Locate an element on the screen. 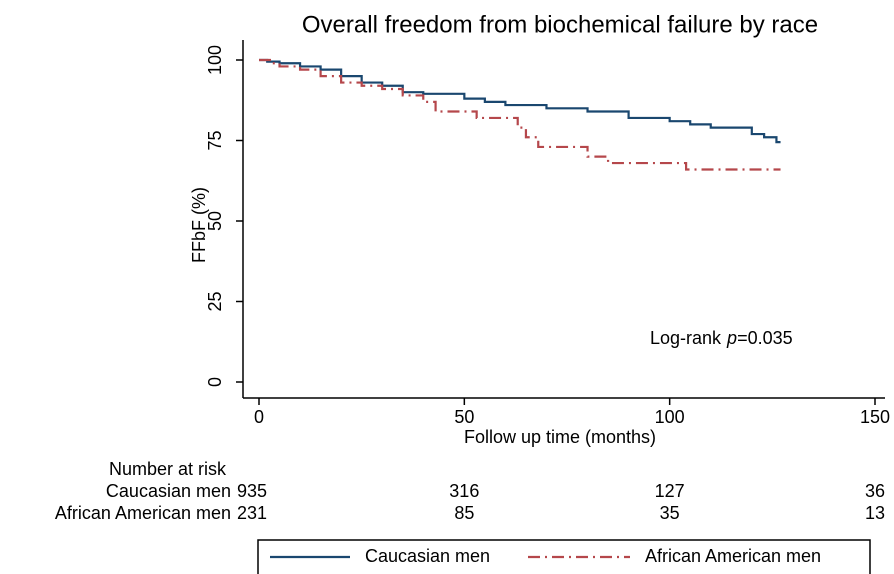 The image size is (894, 574). y-tick-label: 100 is located at coordinates (215, 60).